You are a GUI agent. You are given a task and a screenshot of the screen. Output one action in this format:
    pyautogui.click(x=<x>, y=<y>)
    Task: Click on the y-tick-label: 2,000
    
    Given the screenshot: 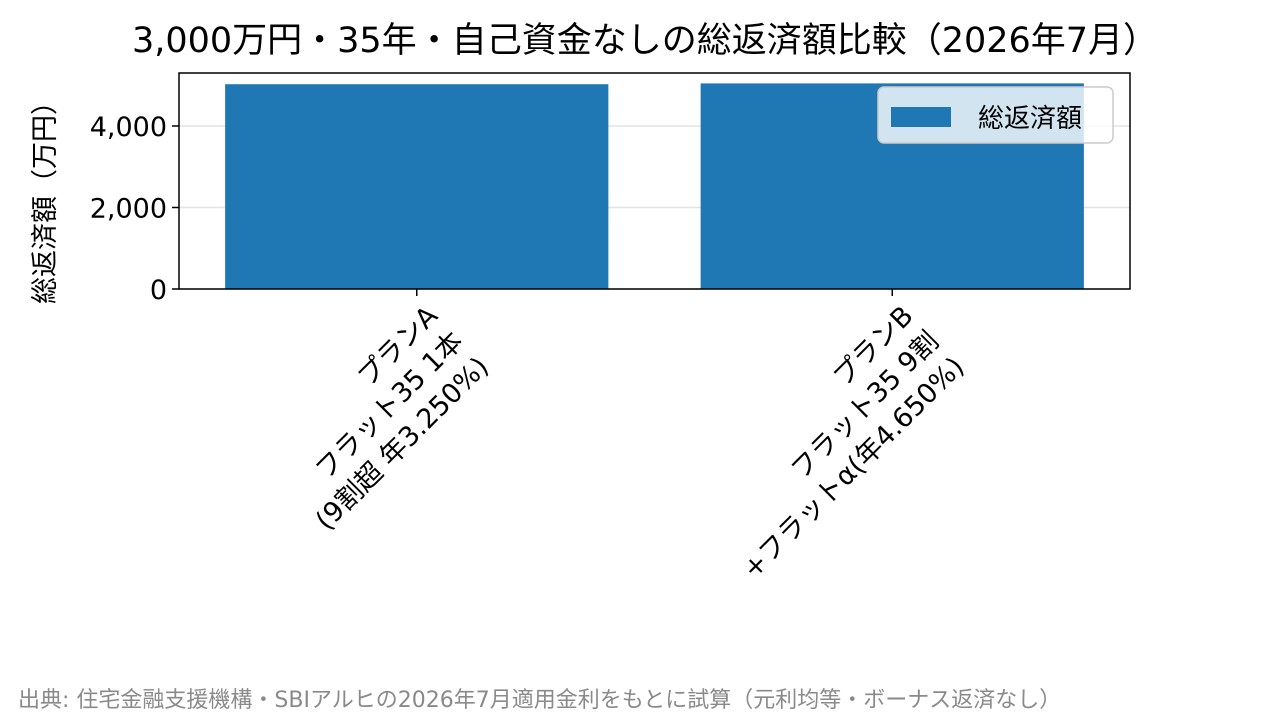 What is the action you would take?
    pyautogui.click(x=128, y=208)
    